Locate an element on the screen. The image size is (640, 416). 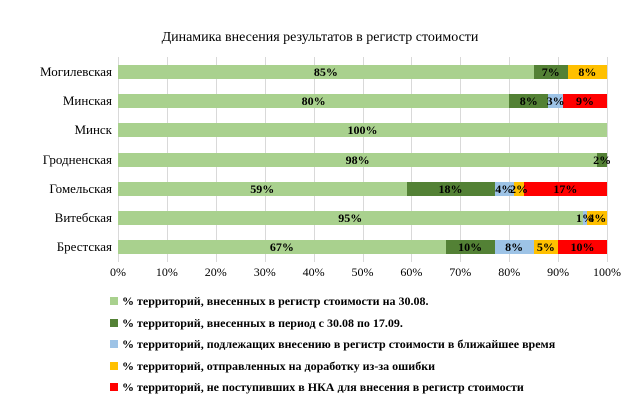
category-label: Могилевская is located at coordinates (76, 71).